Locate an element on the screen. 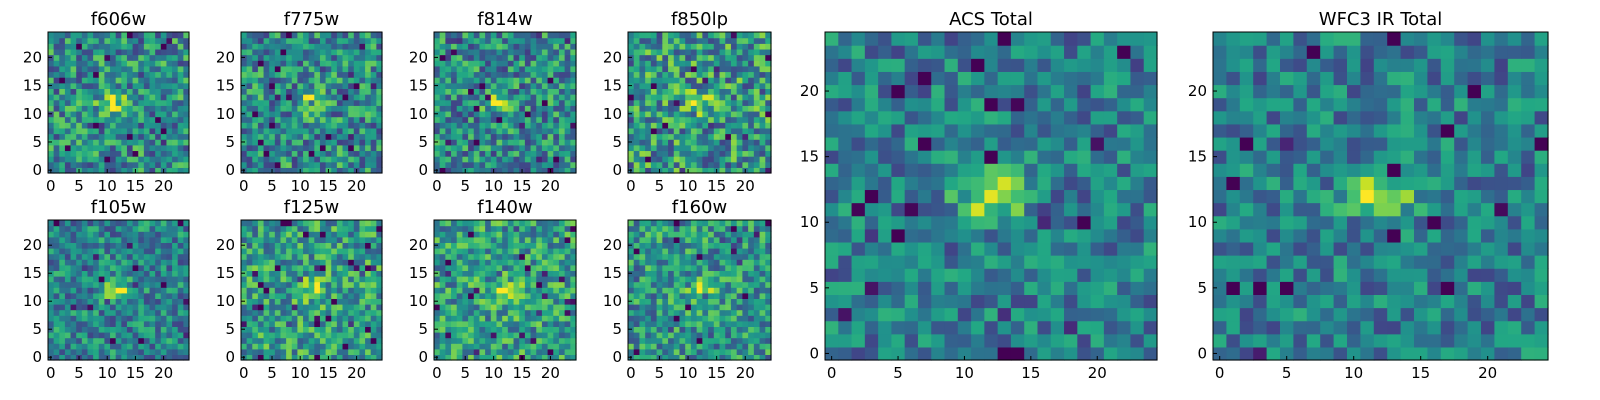 The width and height of the screenshot is (1600, 400). axes-frame is located at coordinates (118, 102).